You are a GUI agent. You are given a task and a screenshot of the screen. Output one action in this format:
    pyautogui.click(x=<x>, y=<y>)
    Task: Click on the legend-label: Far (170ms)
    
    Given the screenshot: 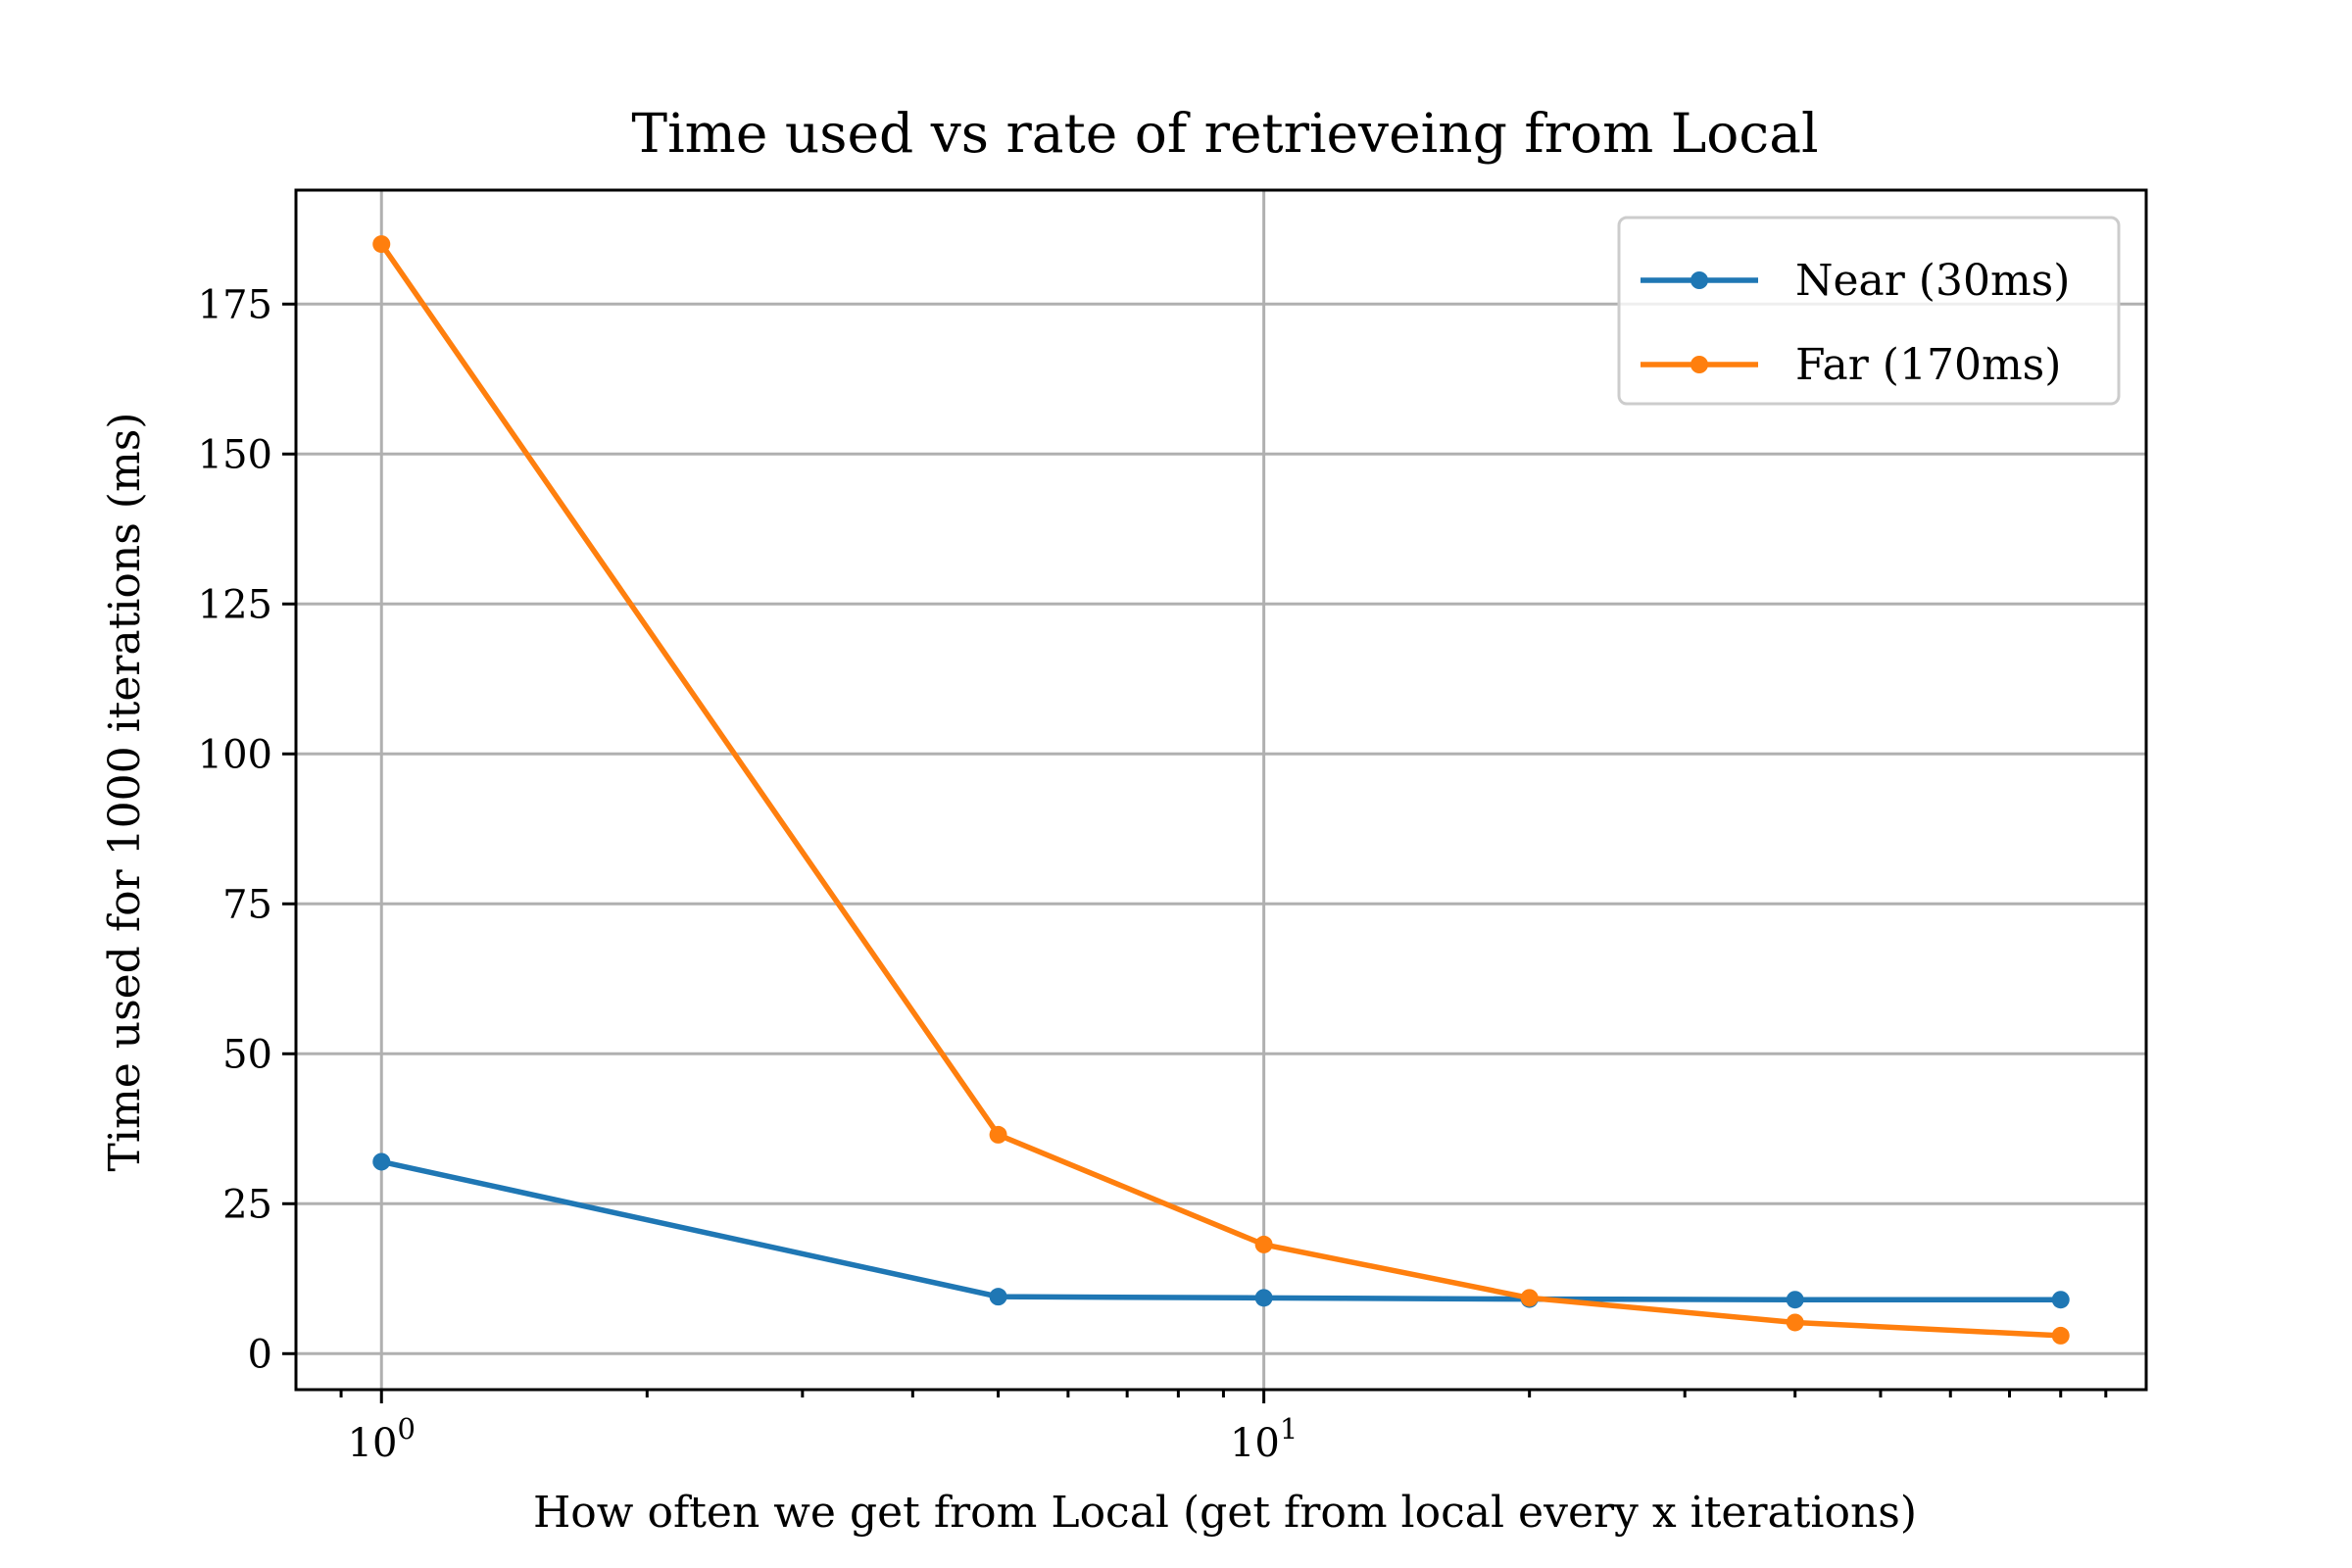 What is the action you would take?
    pyautogui.click(x=1928, y=365)
    